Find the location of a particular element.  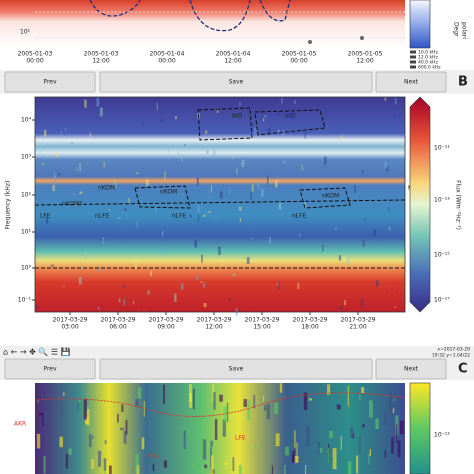

annotation: nLFE is located at coordinates (102, 216).